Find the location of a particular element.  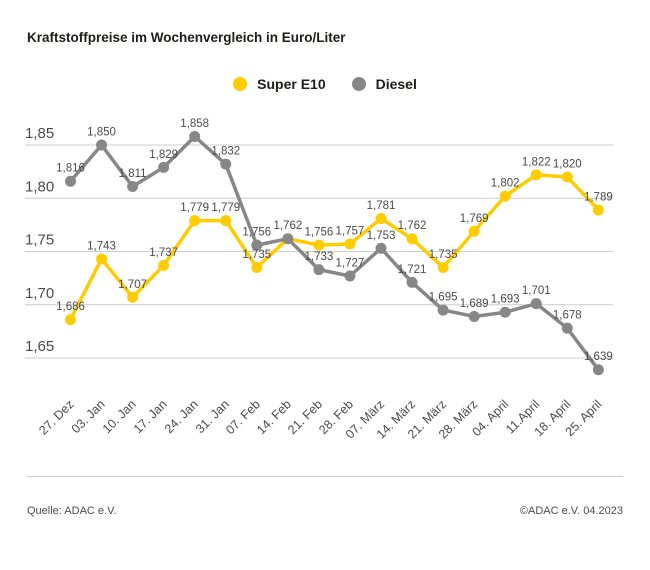

svg-text: 1,789 is located at coordinates (598, 197).